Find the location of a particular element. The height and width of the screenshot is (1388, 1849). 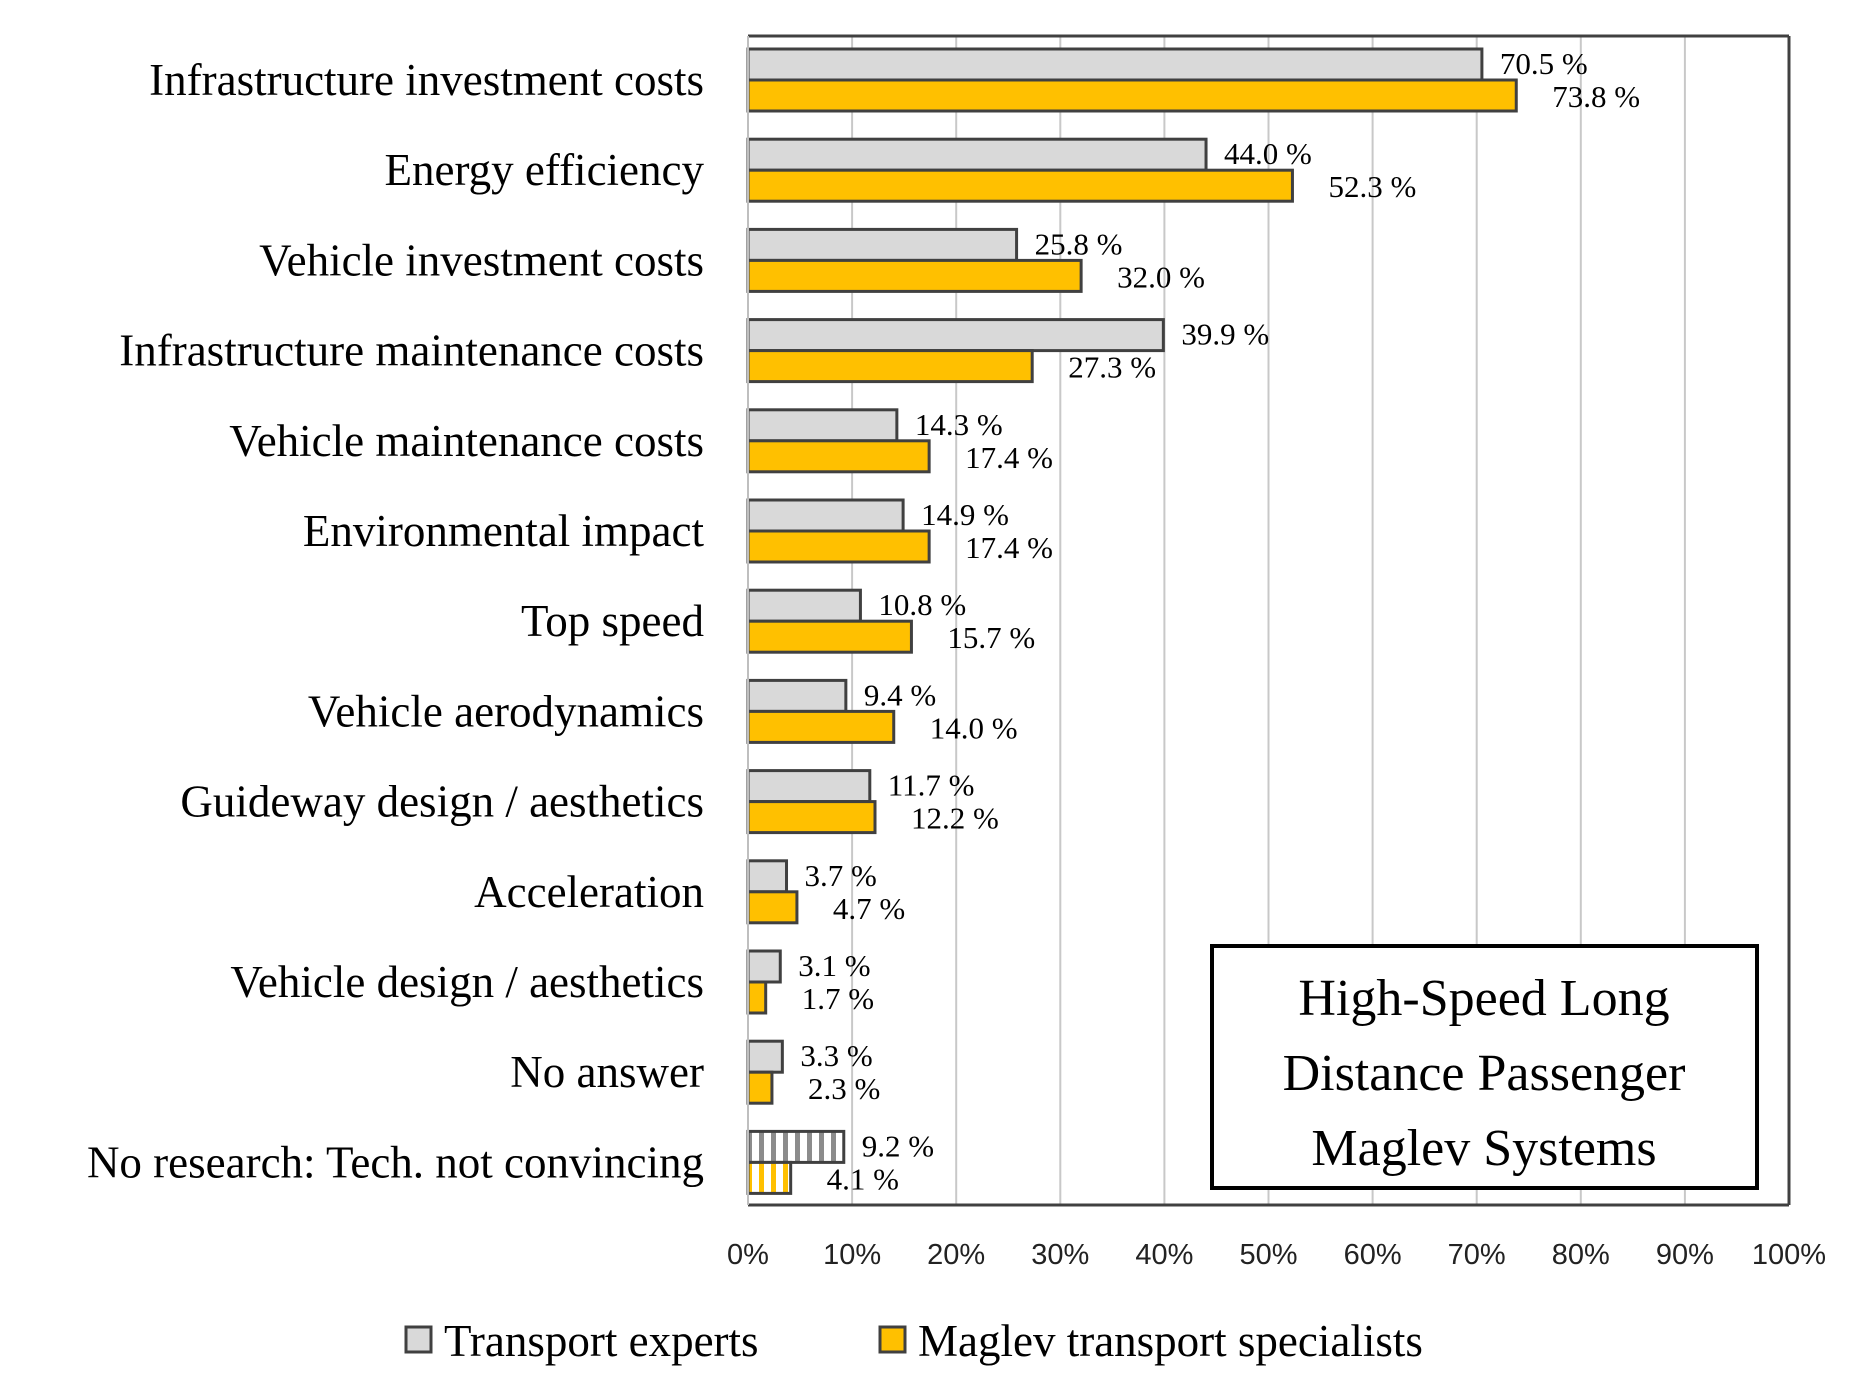

data-label: 44.0 % is located at coordinates (1268, 153).